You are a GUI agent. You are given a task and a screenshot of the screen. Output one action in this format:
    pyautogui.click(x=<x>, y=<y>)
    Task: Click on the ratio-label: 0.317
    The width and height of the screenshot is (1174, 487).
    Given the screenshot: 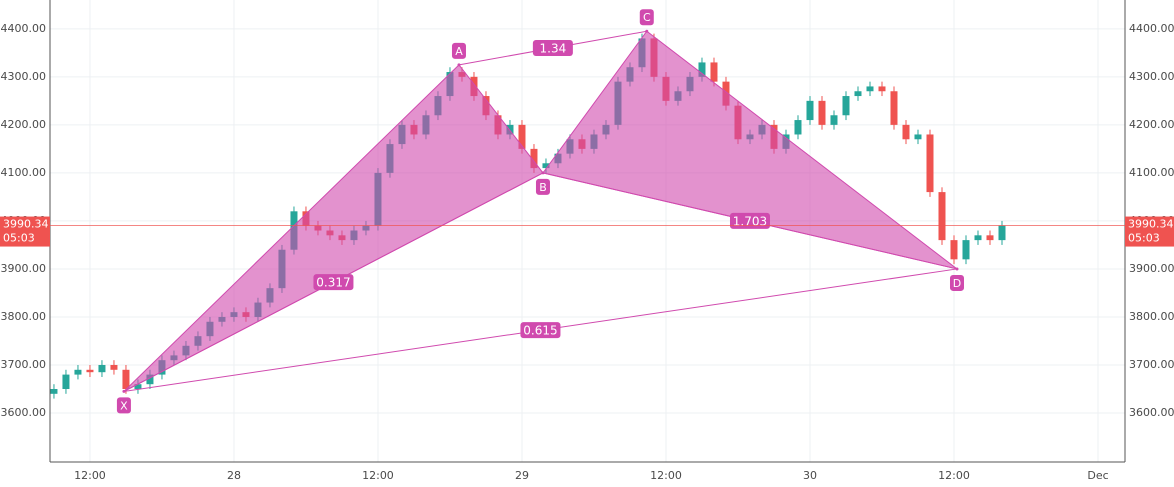 What is the action you would take?
    pyautogui.click(x=333, y=283)
    